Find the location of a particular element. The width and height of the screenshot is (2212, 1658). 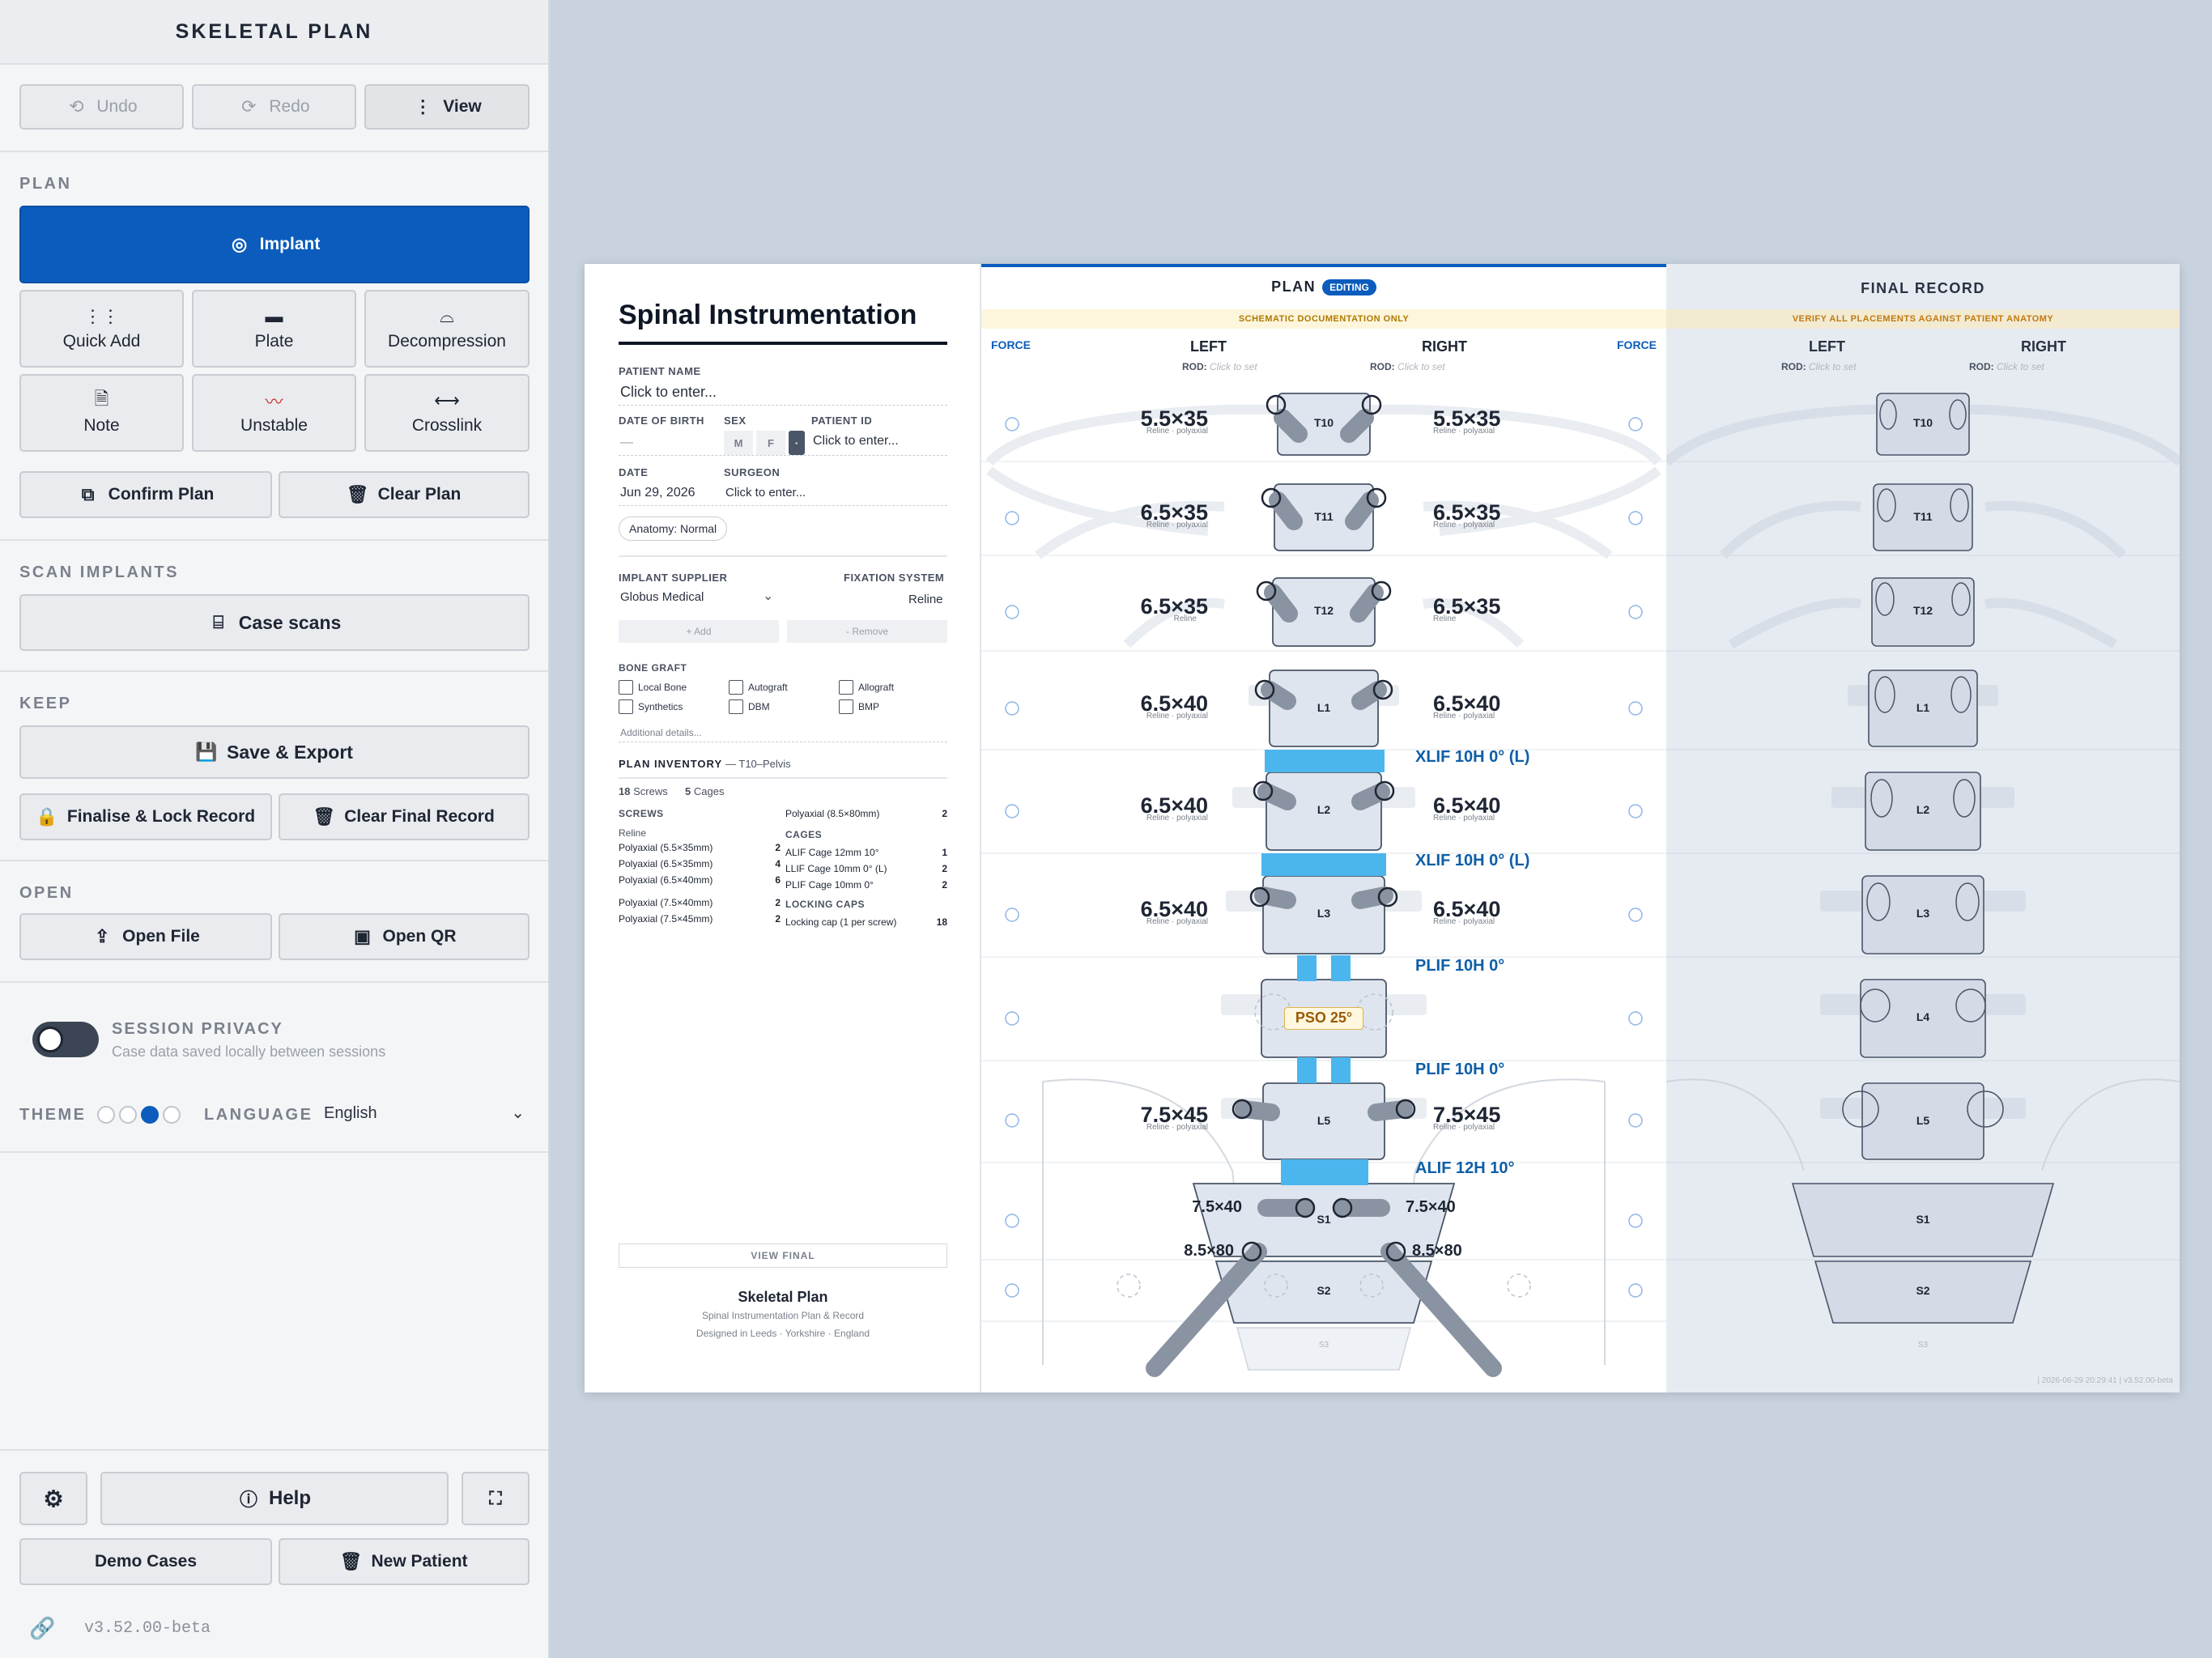

graft-option: Synthetics is located at coordinates (651, 706).